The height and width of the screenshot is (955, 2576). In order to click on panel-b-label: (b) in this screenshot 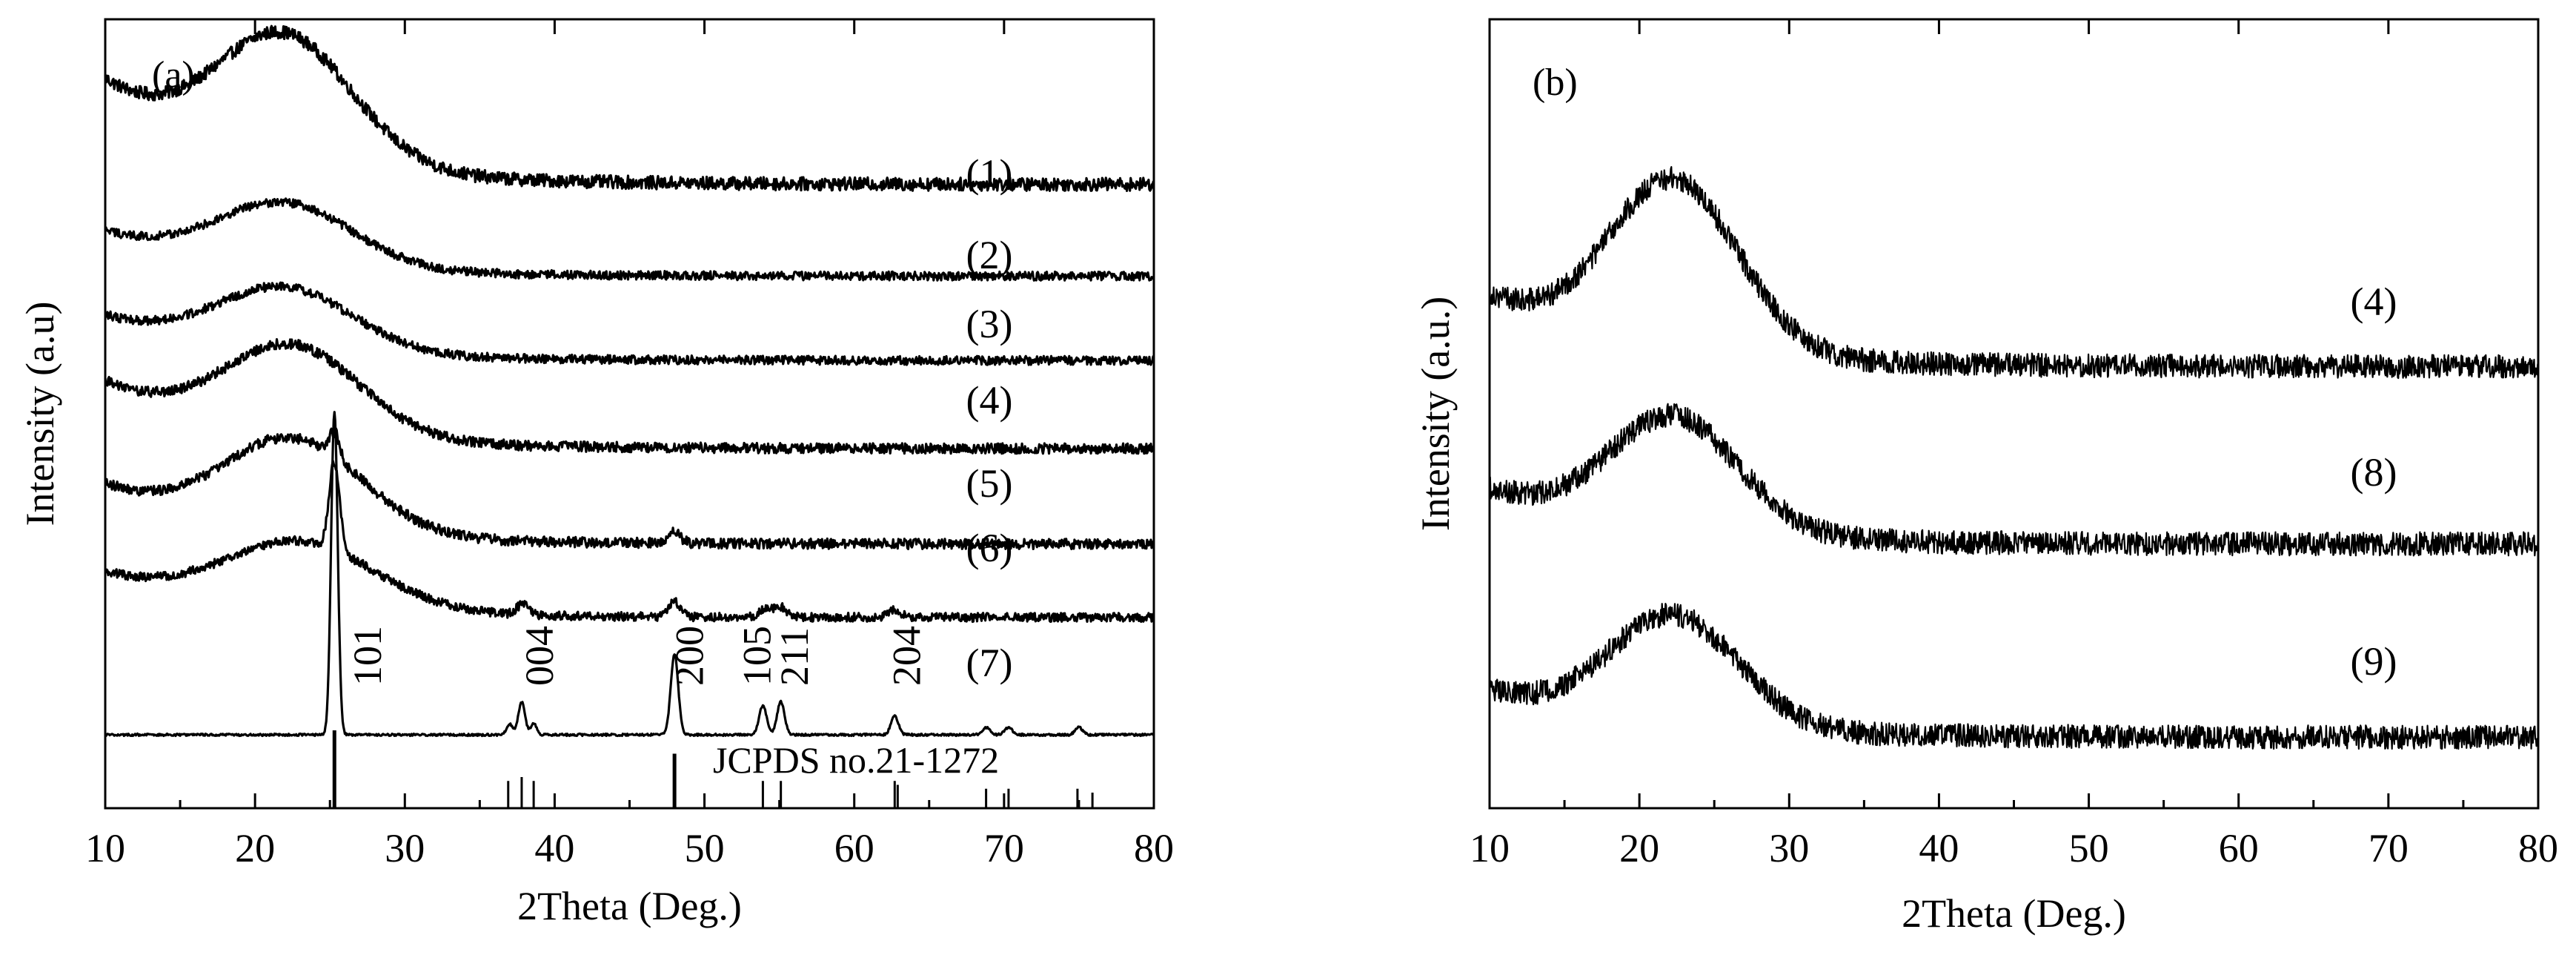, I will do `click(1555, 83)`.